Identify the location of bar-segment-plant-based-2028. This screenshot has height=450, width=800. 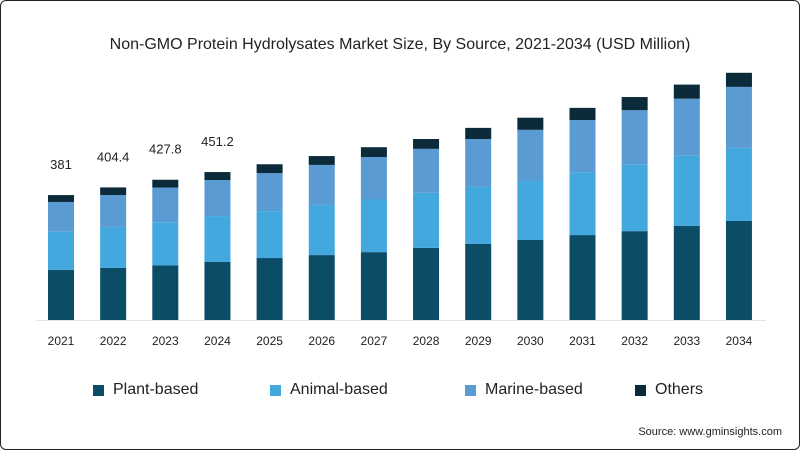
(426, 283).